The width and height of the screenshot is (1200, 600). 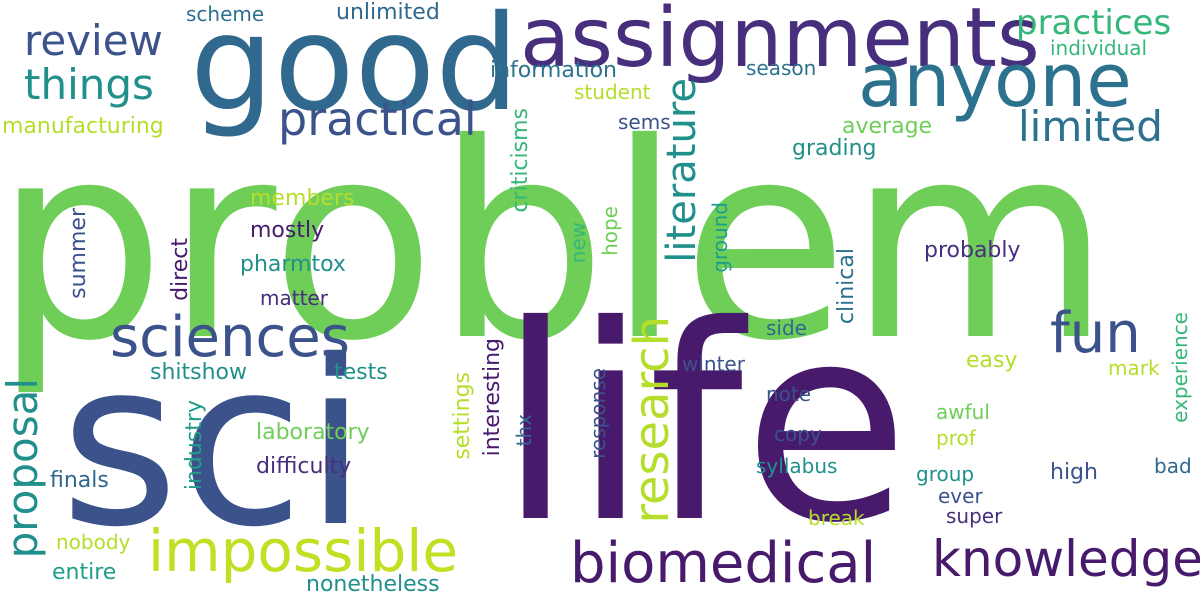 What do you see at coordinates (836, 518) in the screenshot?
I see `word-break: break` at bounding box center [836, 518].